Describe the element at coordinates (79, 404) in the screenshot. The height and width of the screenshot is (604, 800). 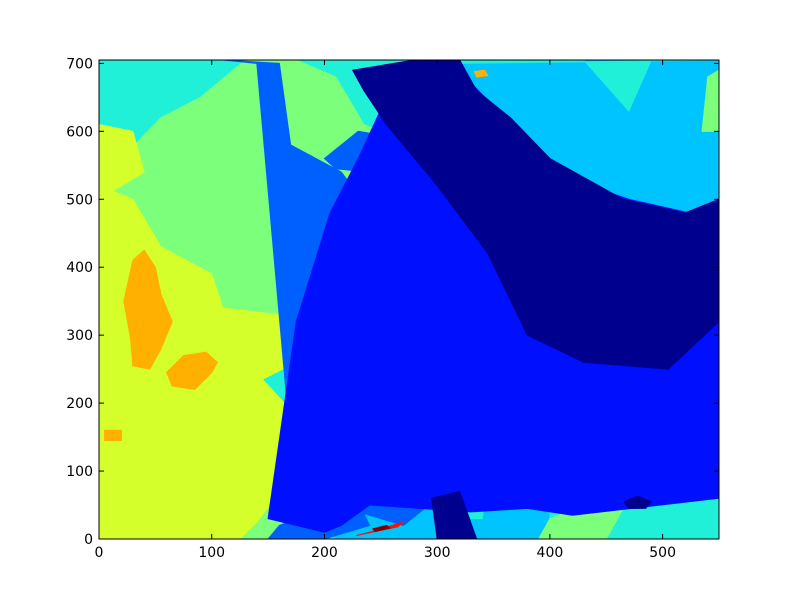
I see `y-tick-label: 200` at that location.